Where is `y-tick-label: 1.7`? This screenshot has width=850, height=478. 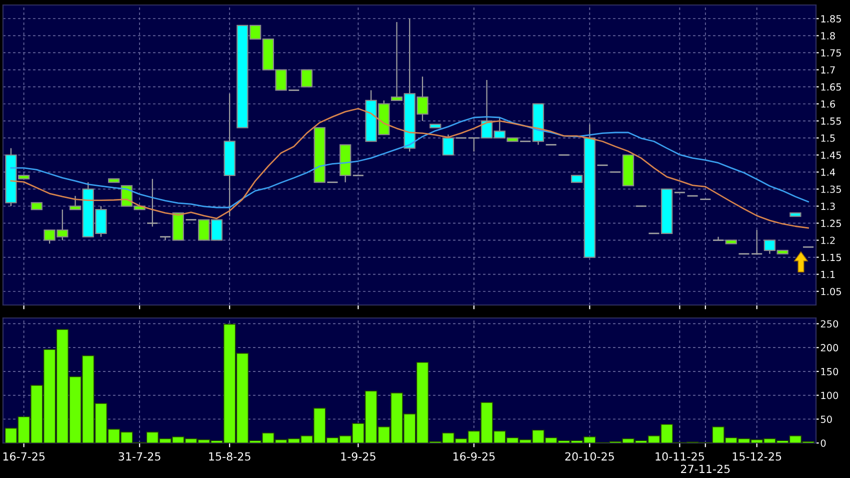 y-tick-label: 1.7 is located at coordinates (828, 70).